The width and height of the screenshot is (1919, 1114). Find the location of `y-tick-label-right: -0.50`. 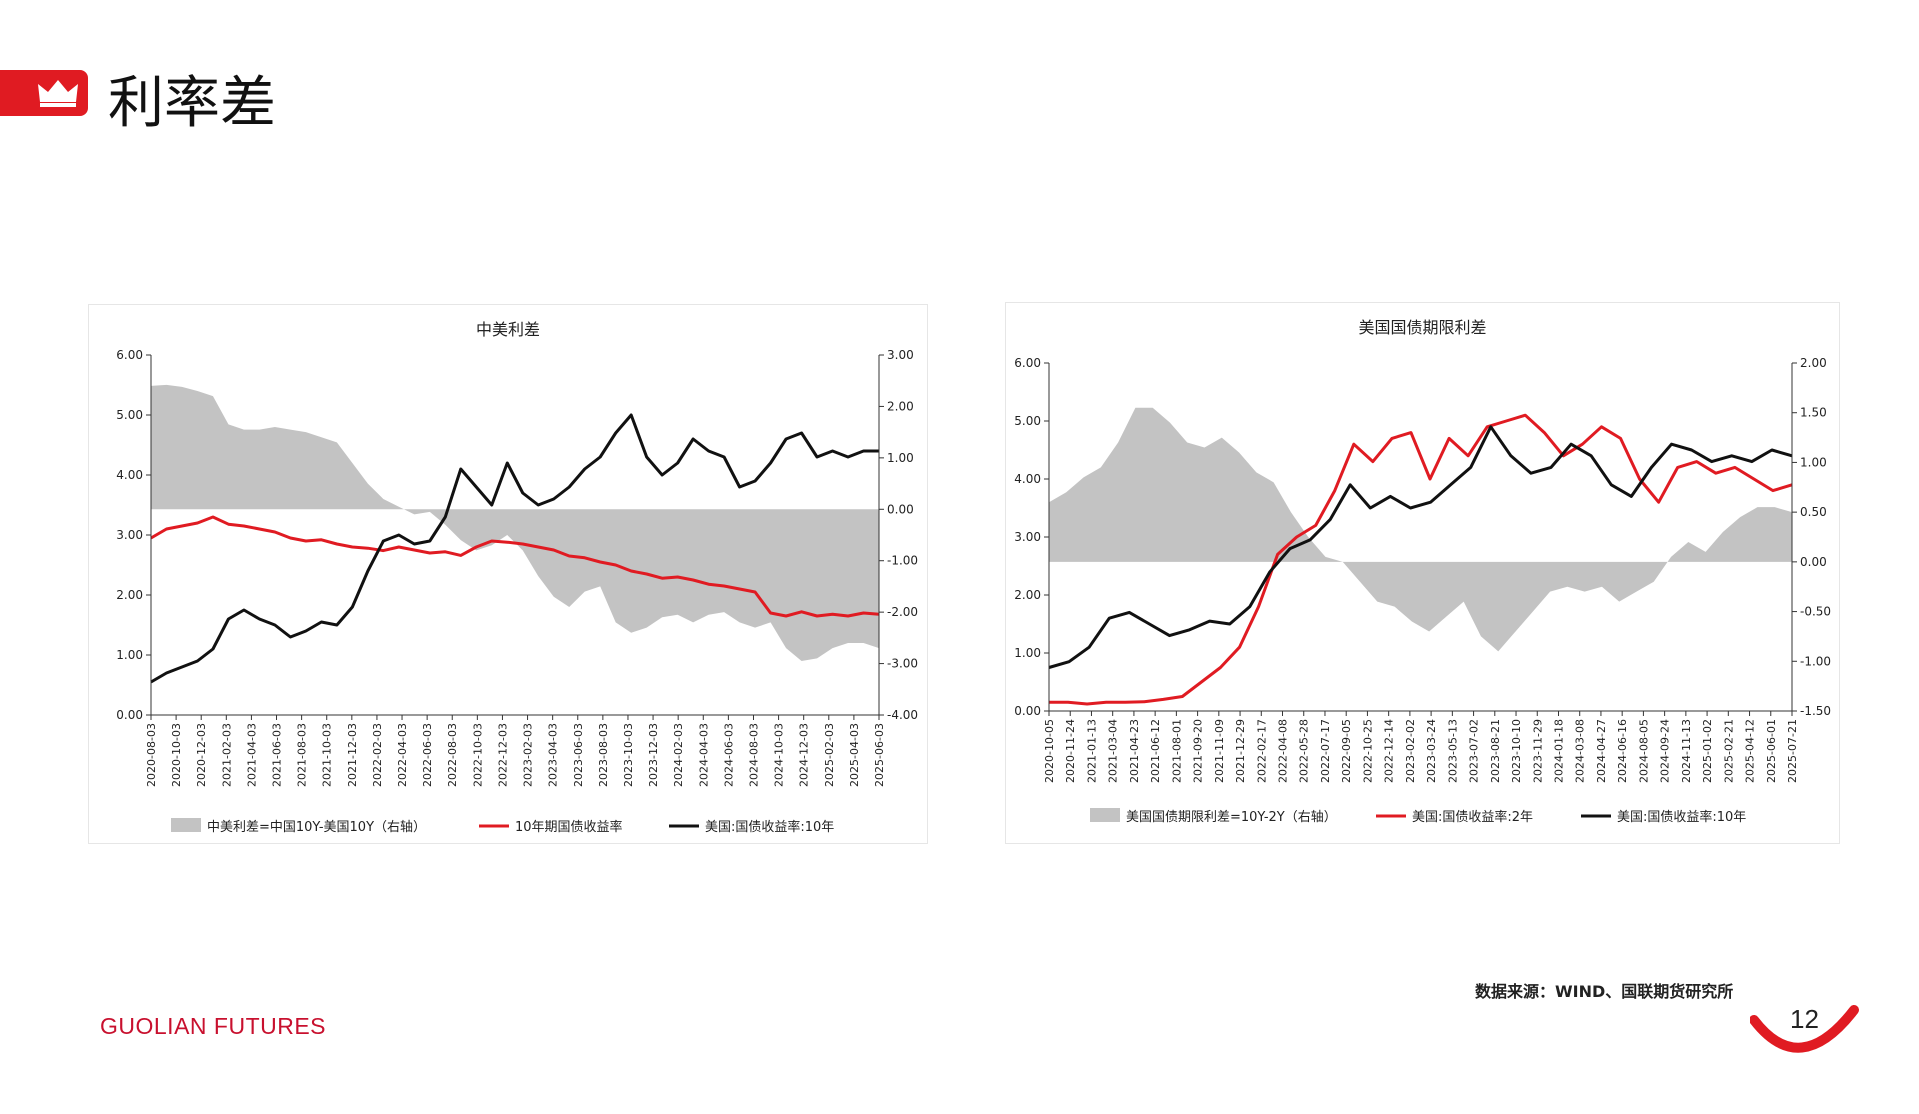

y-tick-label-right: -0.50 is located at coordinates (1815, 612).